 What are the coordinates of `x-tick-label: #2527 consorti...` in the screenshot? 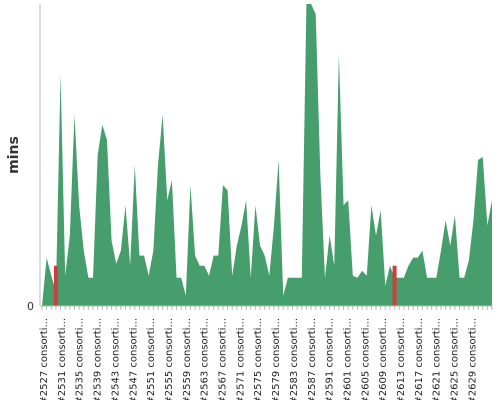 It's located at (44, 359).